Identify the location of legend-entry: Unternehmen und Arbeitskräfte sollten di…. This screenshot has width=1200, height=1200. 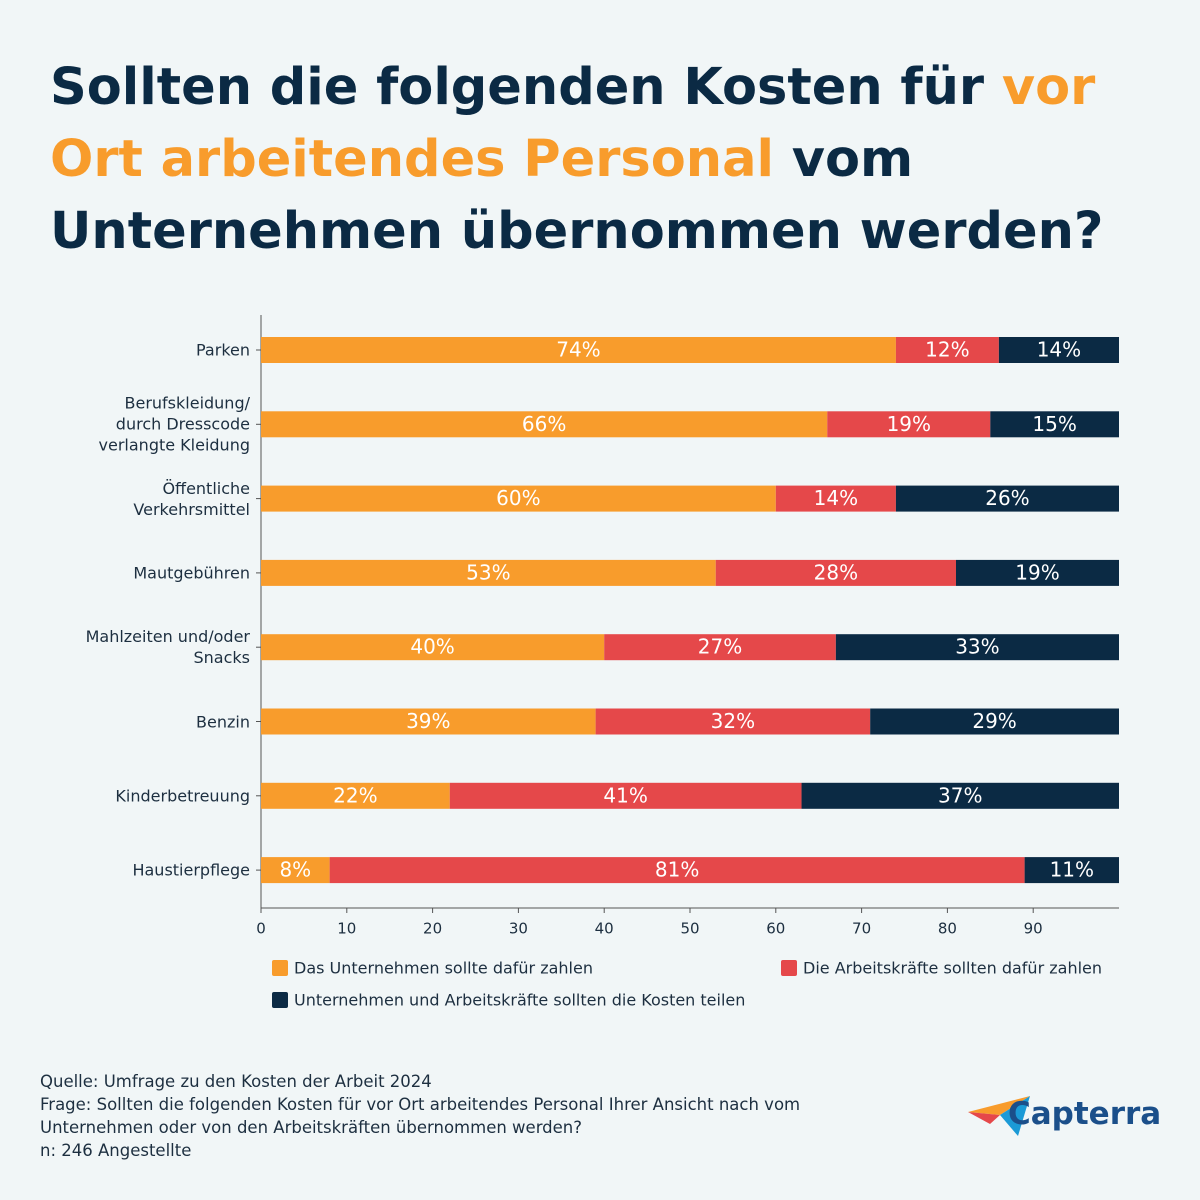
(520, 1000).